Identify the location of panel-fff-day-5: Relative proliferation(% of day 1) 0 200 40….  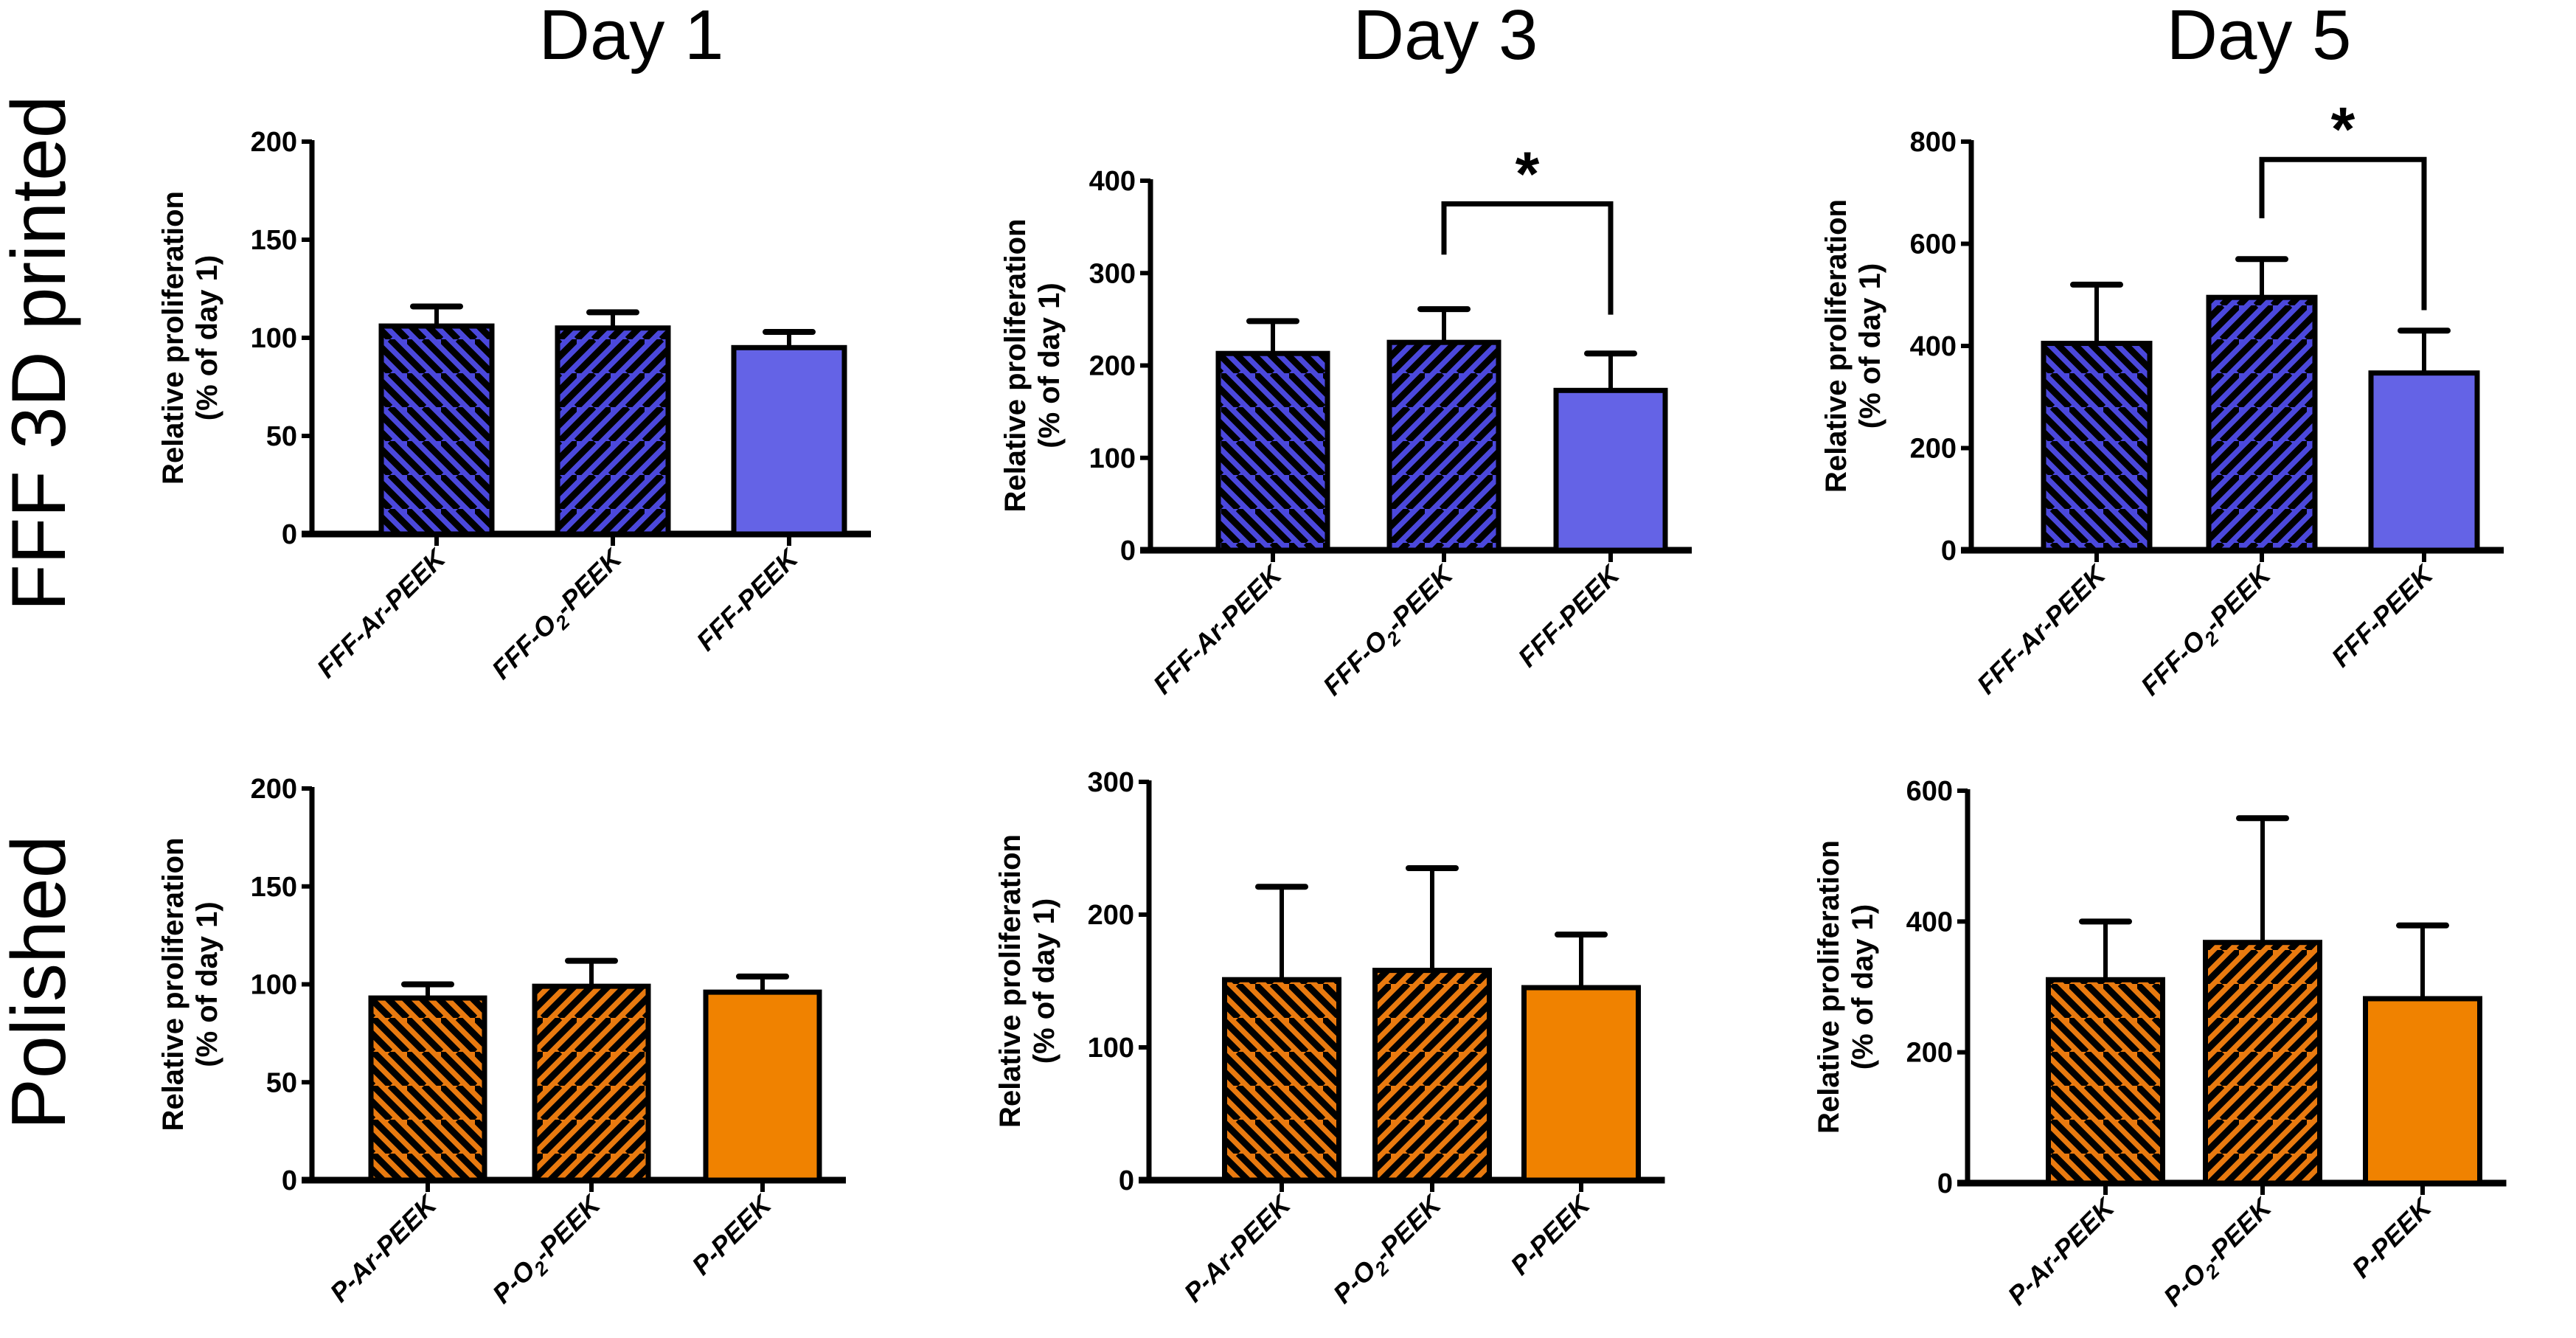
(2162, 400).